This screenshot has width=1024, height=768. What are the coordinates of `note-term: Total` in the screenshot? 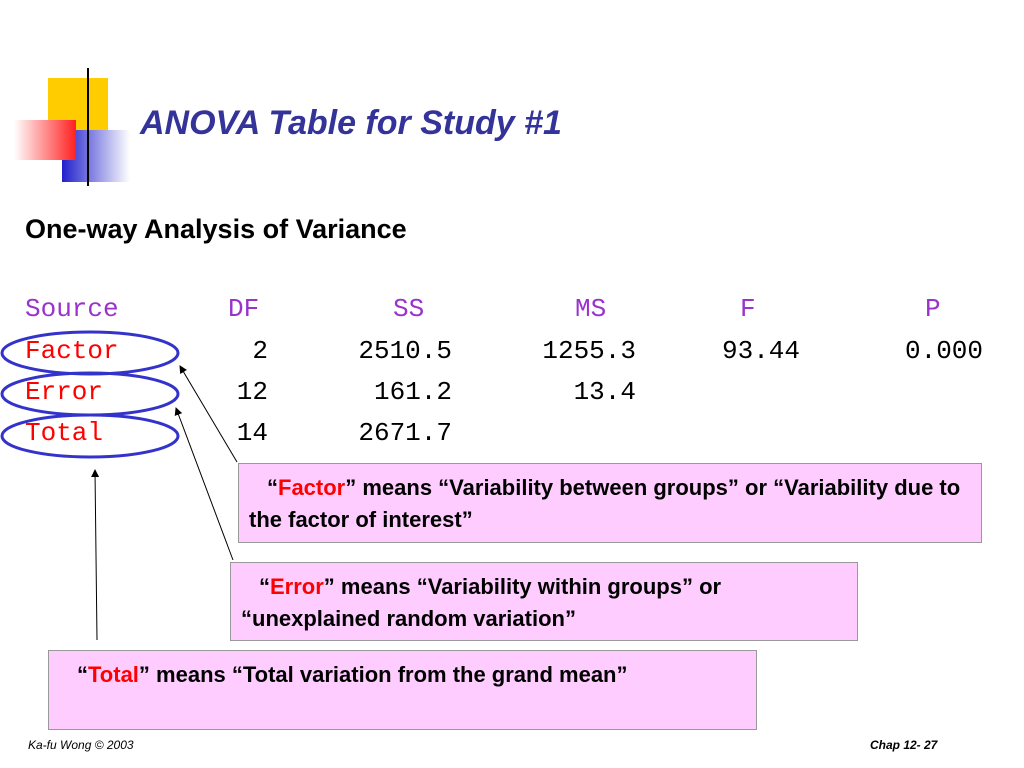 It's located at (113, 674).